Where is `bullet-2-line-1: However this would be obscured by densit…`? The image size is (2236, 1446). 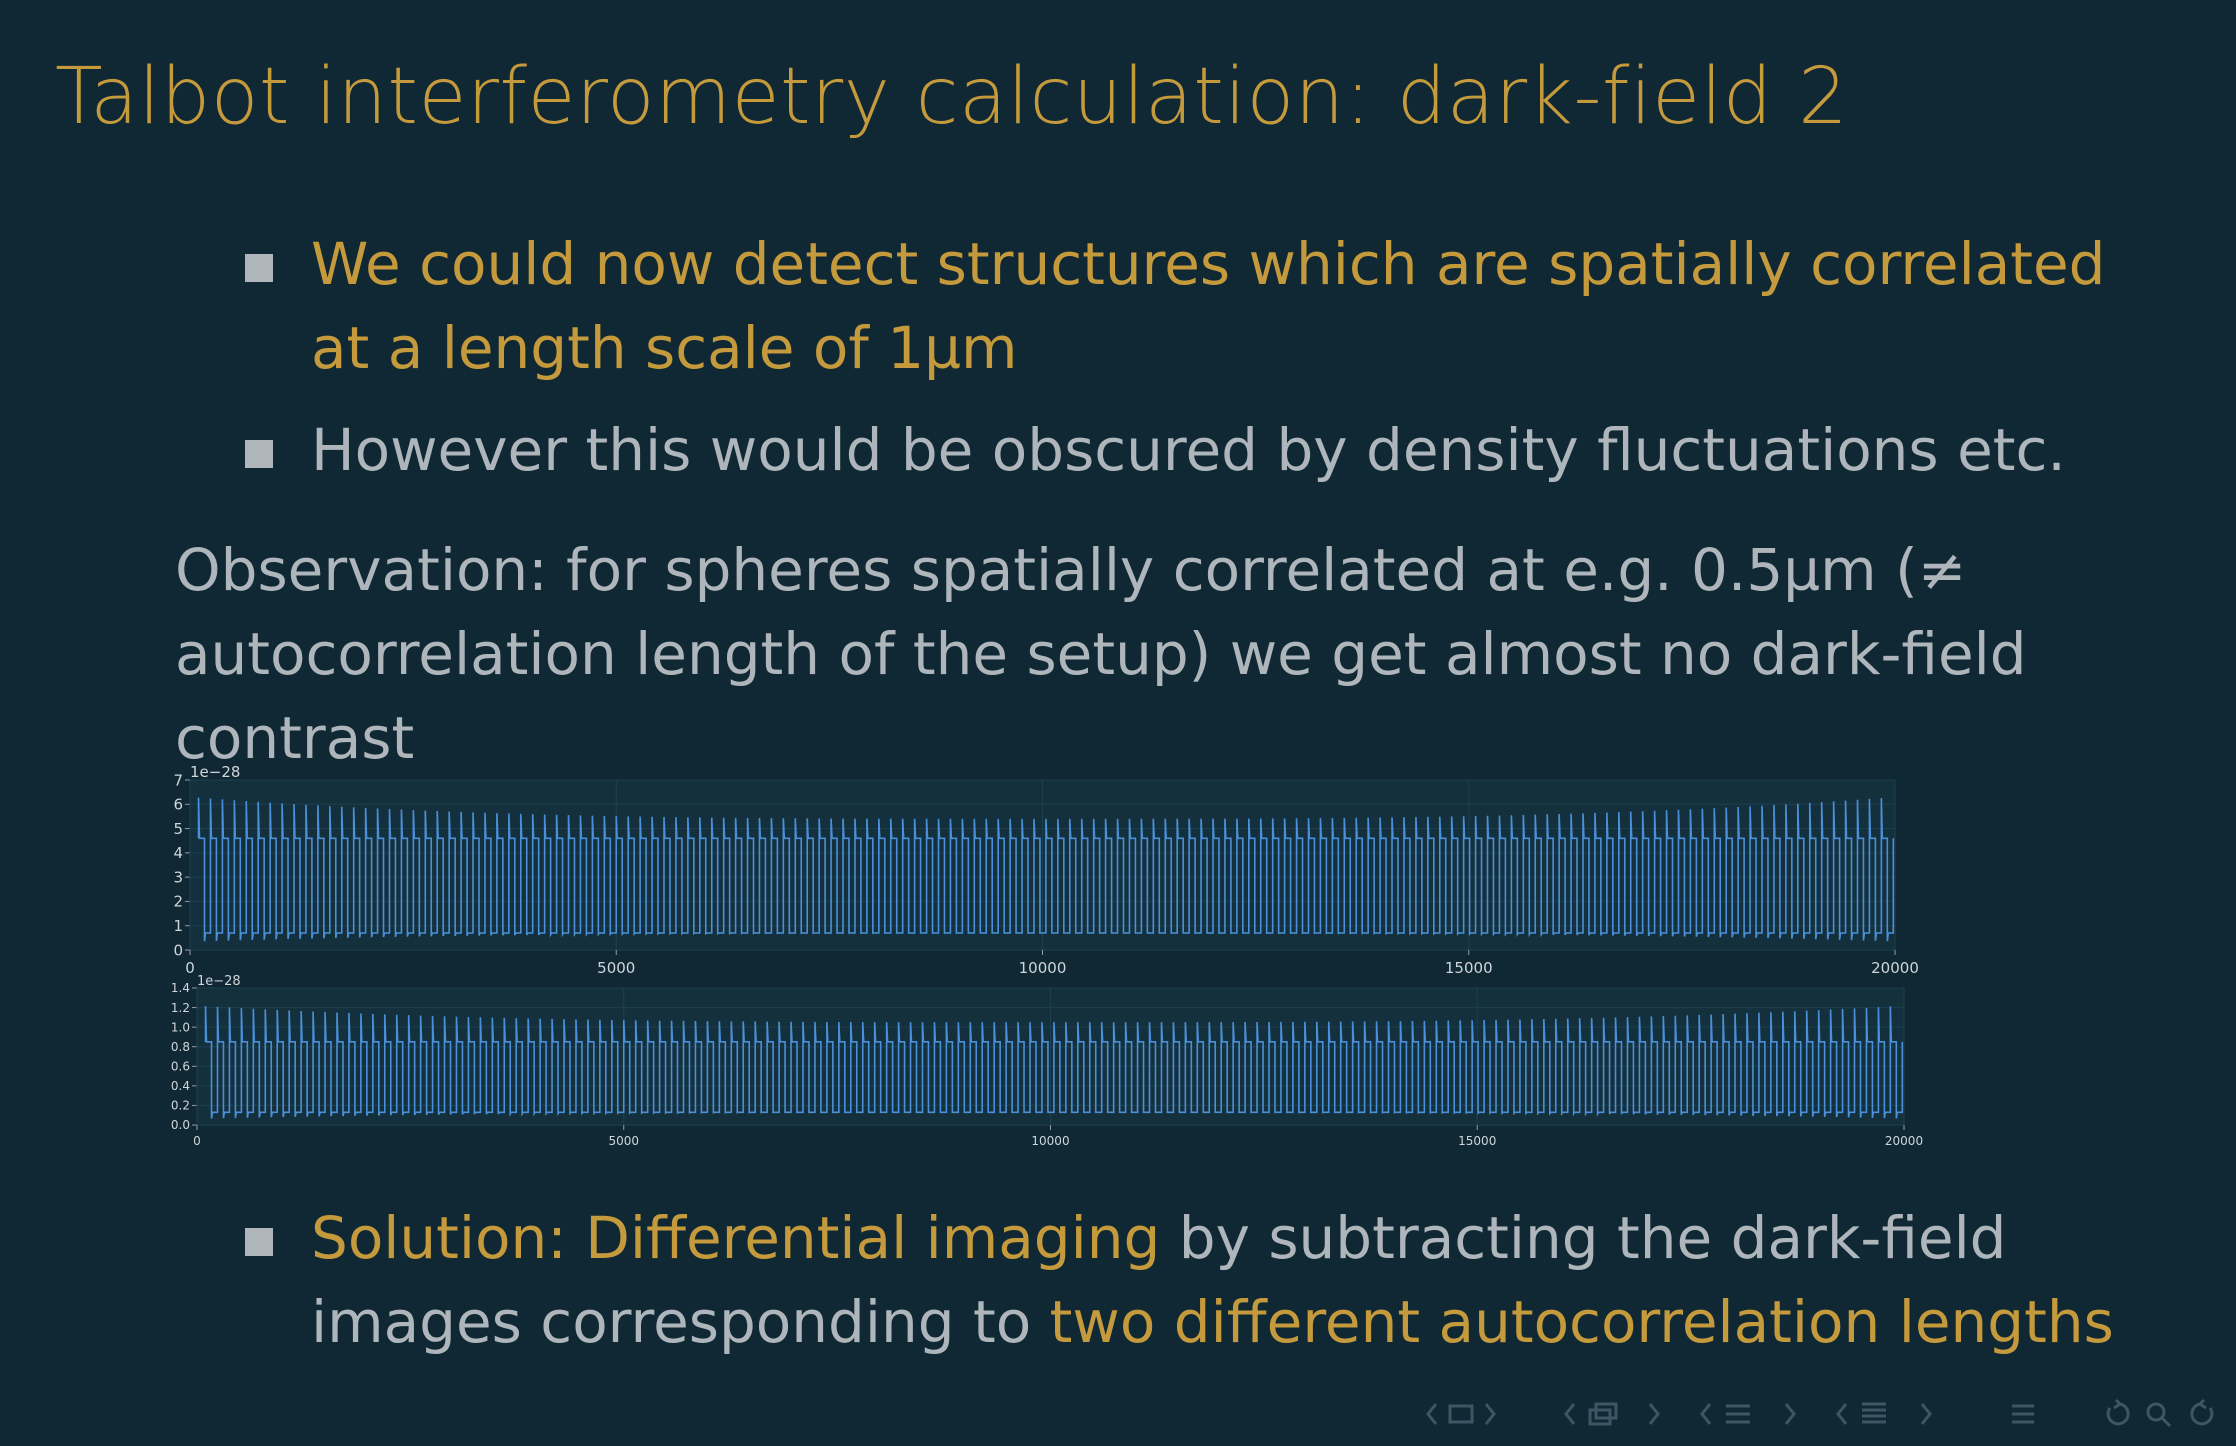 bullet-2-line-1: However this would be obscured by densit… is located at coordinates (1188, 450).